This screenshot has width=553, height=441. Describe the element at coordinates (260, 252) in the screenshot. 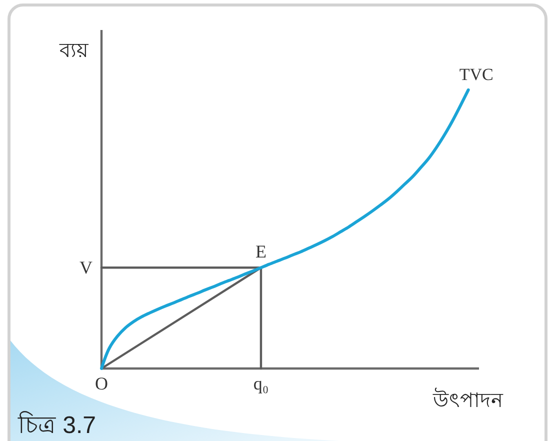

I see `annotation: E` at that location.